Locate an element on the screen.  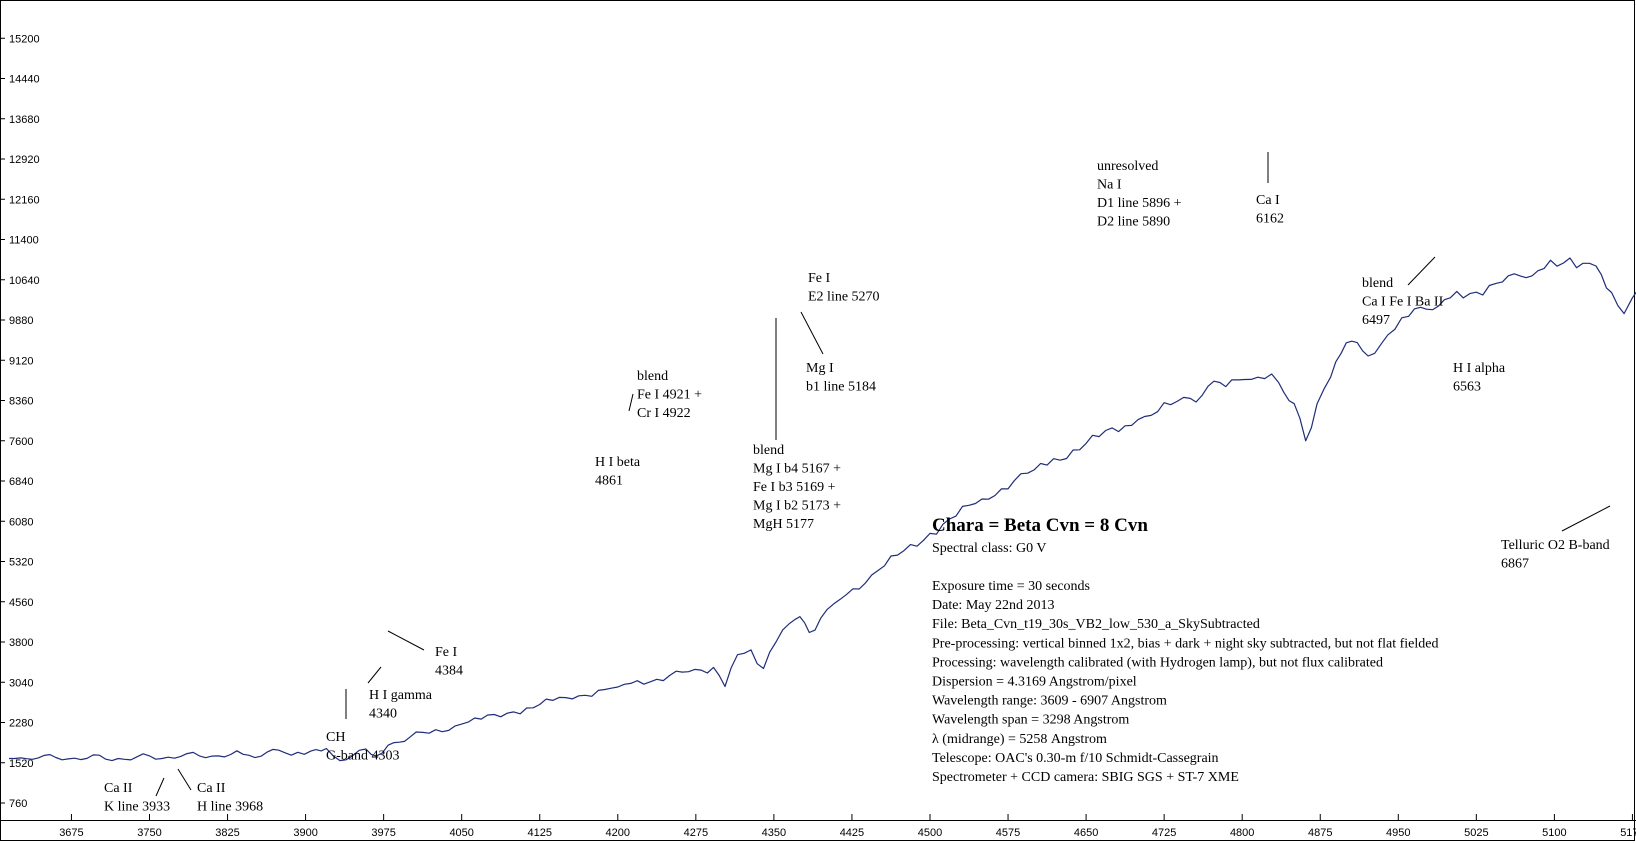
x-tick-label: 5175 is located at coordinates (1628, 833).